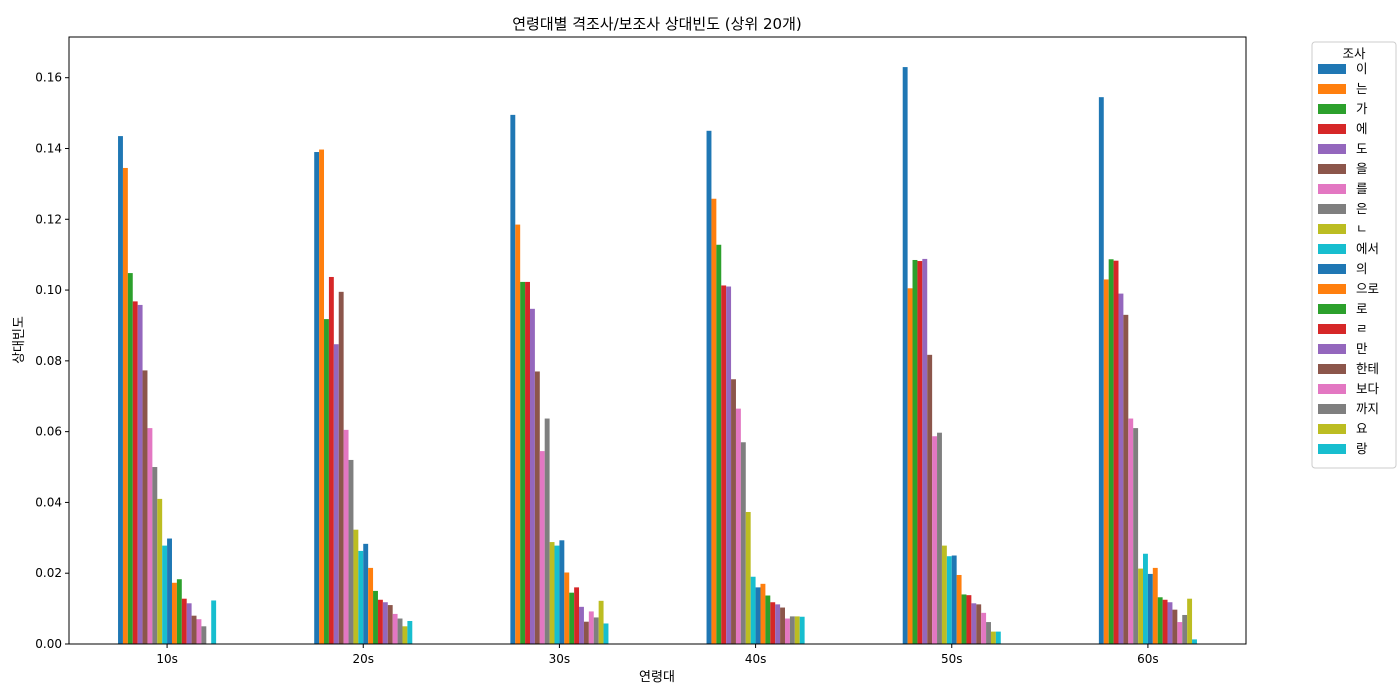 This screenshot has width=1400, height=700. I want to click on x-tick-label: 60s, so click(1148, 659).